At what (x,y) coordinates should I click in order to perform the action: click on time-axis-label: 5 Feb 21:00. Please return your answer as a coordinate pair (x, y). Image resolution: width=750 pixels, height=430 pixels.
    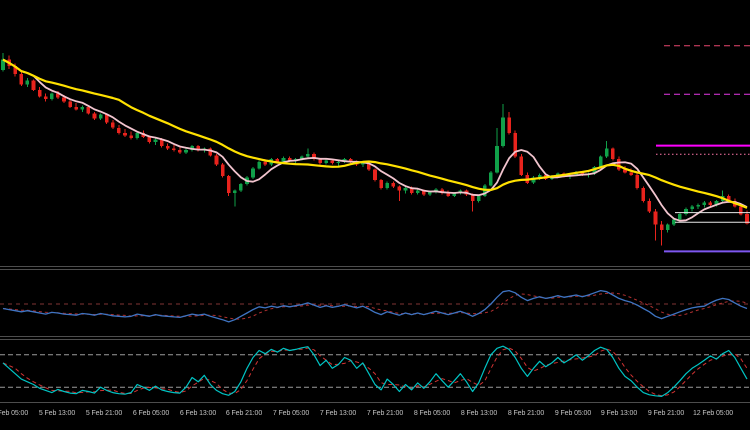
    Looking at the image, I should click on (104, 413).